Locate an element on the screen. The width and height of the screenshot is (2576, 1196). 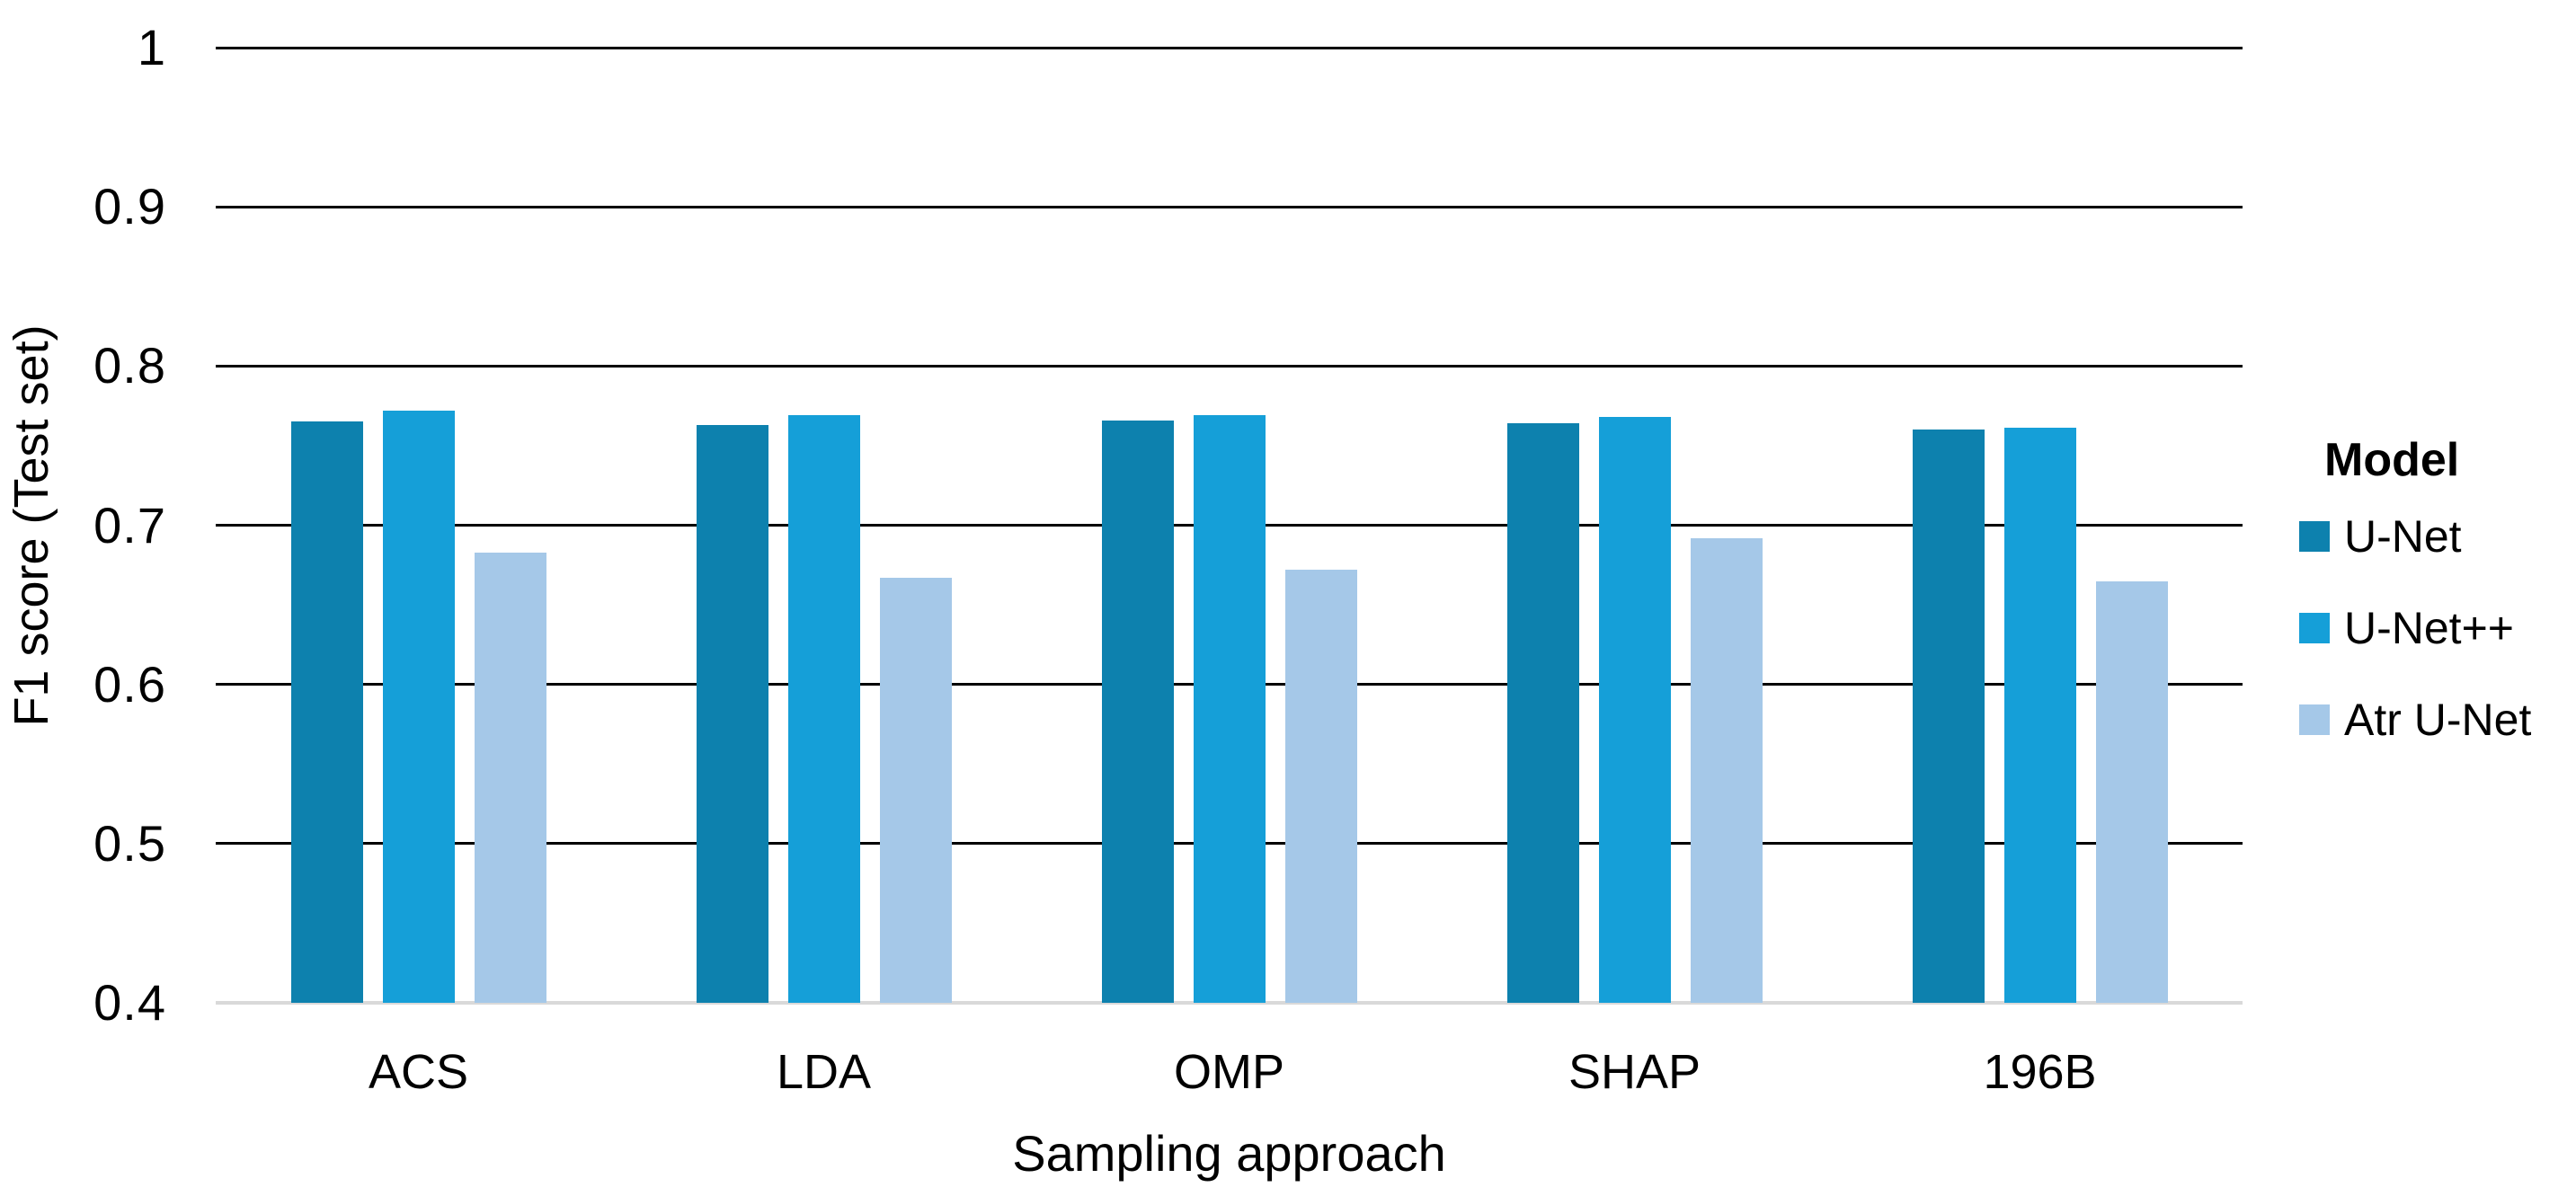
y-tick-label: 1 is located at coordinates (151, 47).